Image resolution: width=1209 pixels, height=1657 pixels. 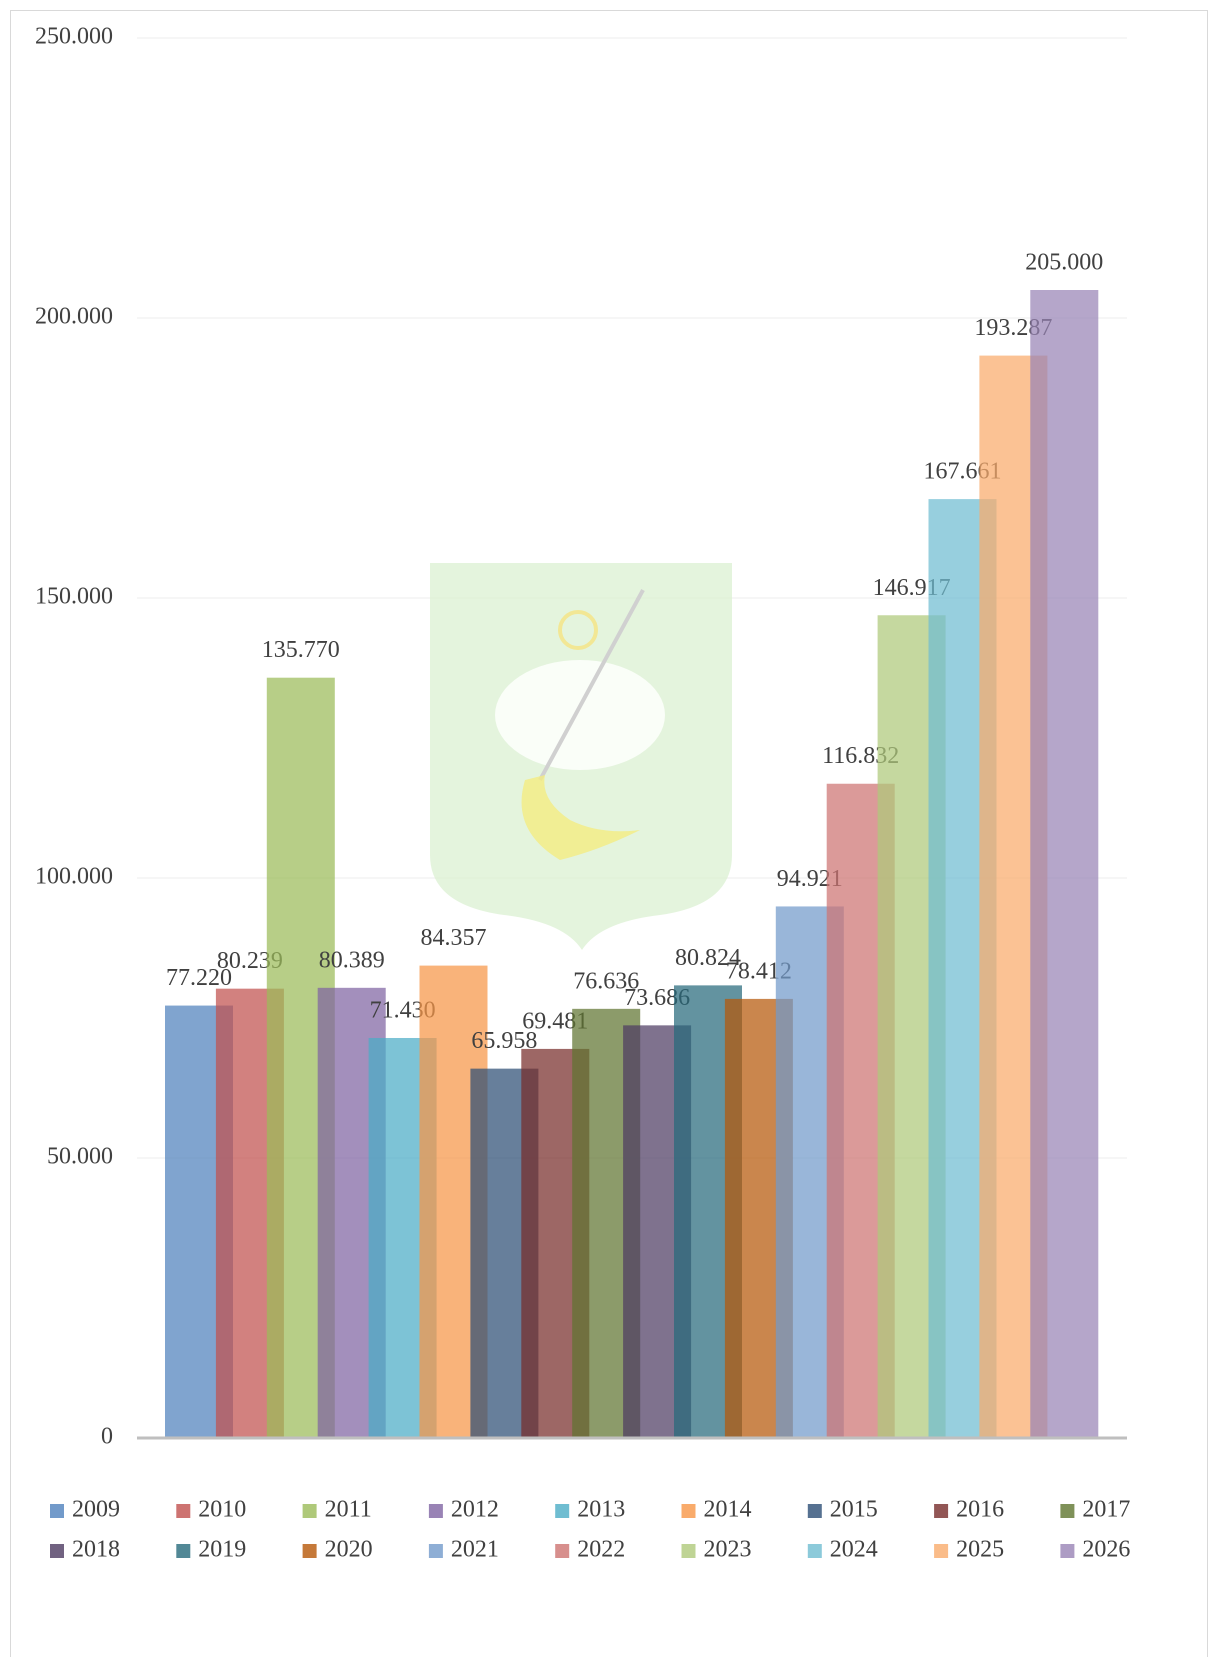 What do you see at coordinates (854, 1510) in the screenshot?
I see `legend-label: 2015` at bounding box center [854, 1510].